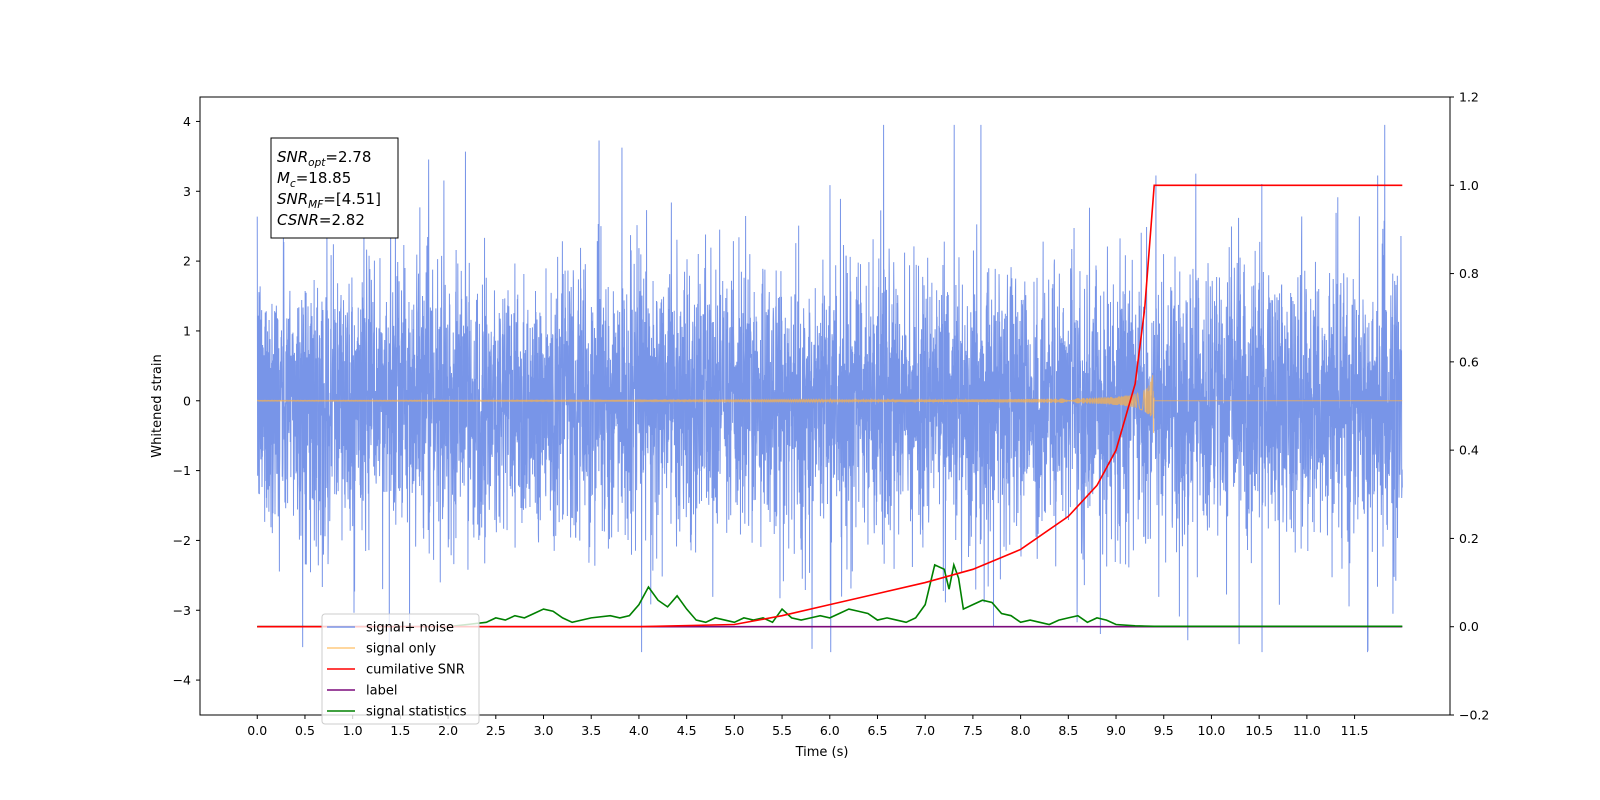  Describe the element at coordinates (157, 405) in the screenshot. I see `y-axis-label: Whitened strain` at that location.